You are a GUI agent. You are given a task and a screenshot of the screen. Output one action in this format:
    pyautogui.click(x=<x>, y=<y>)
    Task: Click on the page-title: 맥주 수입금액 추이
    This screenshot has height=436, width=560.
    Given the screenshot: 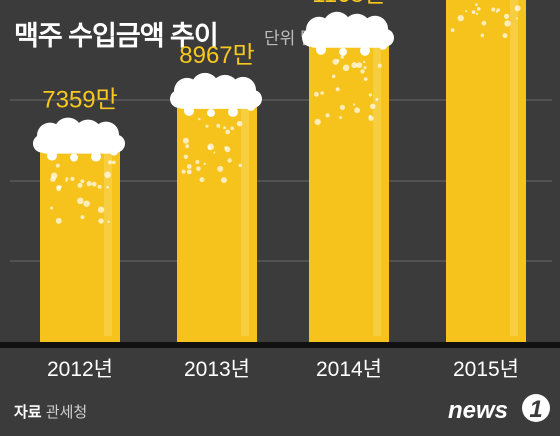 What is the action you would take?
    pyautogui.click(x=116, y=36)
    